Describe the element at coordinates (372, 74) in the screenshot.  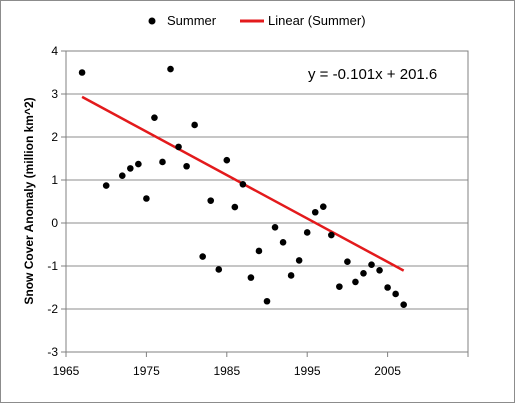
I see `trendline-equation: y = -0.101x + 201.6` at that location.